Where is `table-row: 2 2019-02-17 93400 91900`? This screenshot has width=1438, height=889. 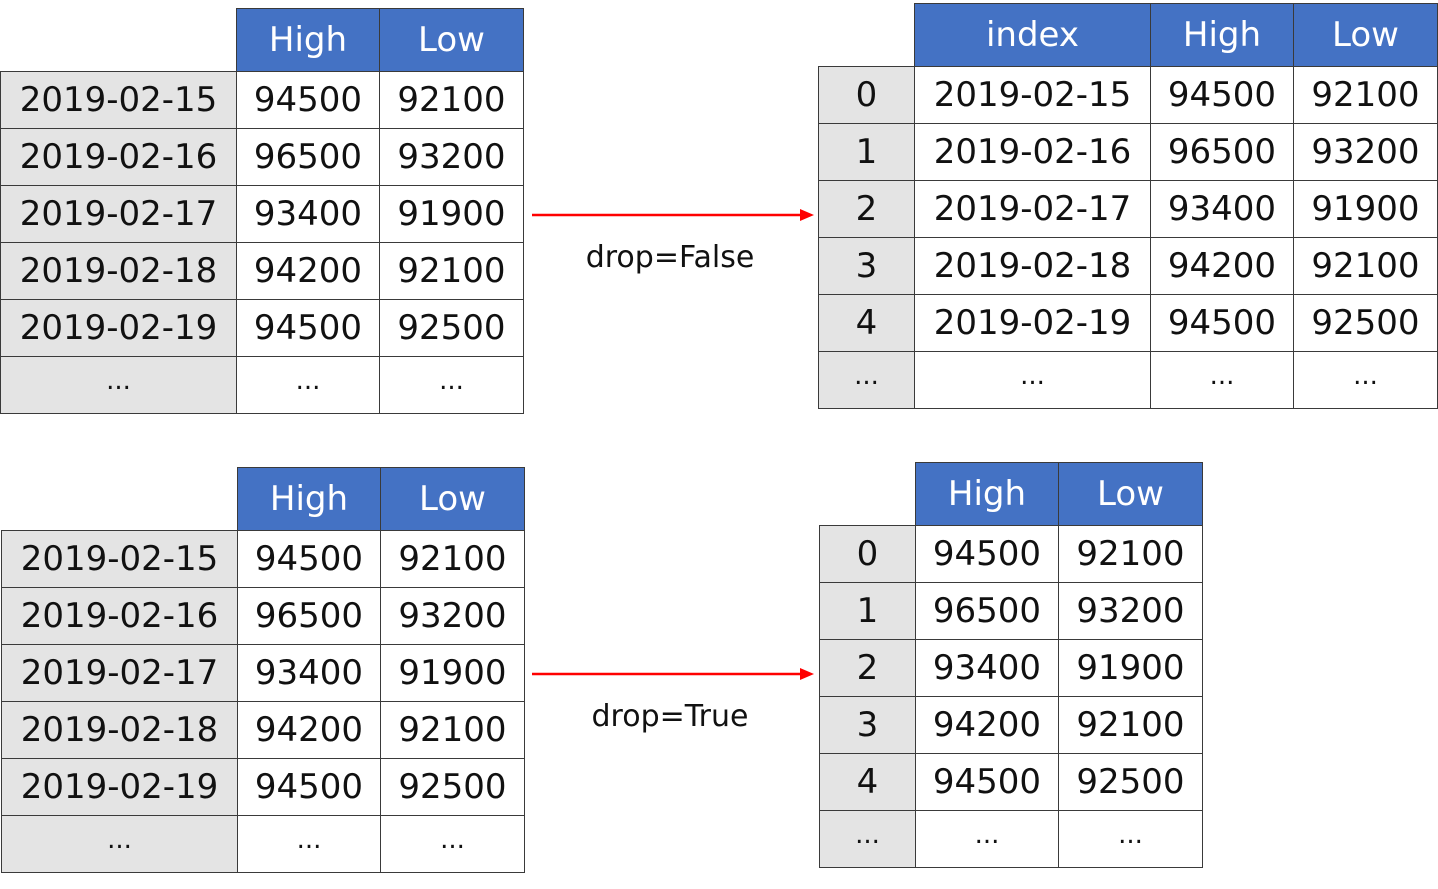 table-row: 2 2019-02-17 93400 91900 is located at coordinates (1128, 209).